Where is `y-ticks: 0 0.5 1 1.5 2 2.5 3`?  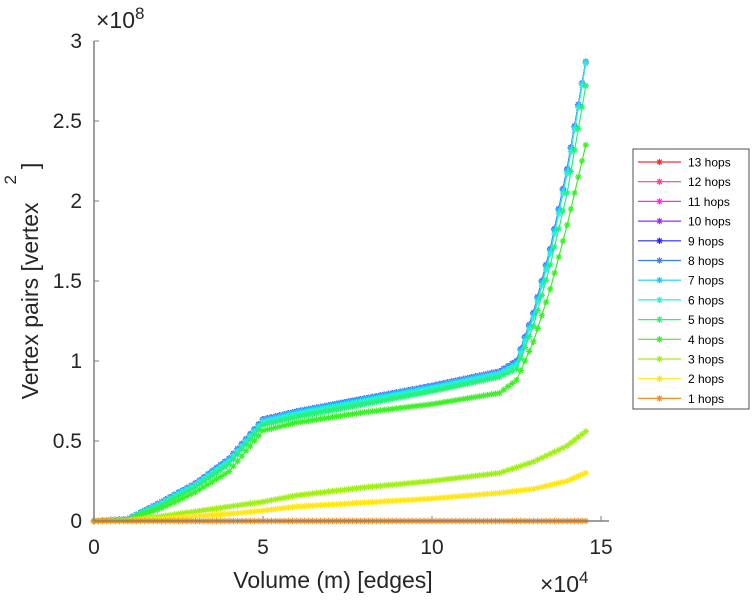 y-ticks: 0 0.5 1 1.5 2 2.5 3 is located at coordinates (76, 281).